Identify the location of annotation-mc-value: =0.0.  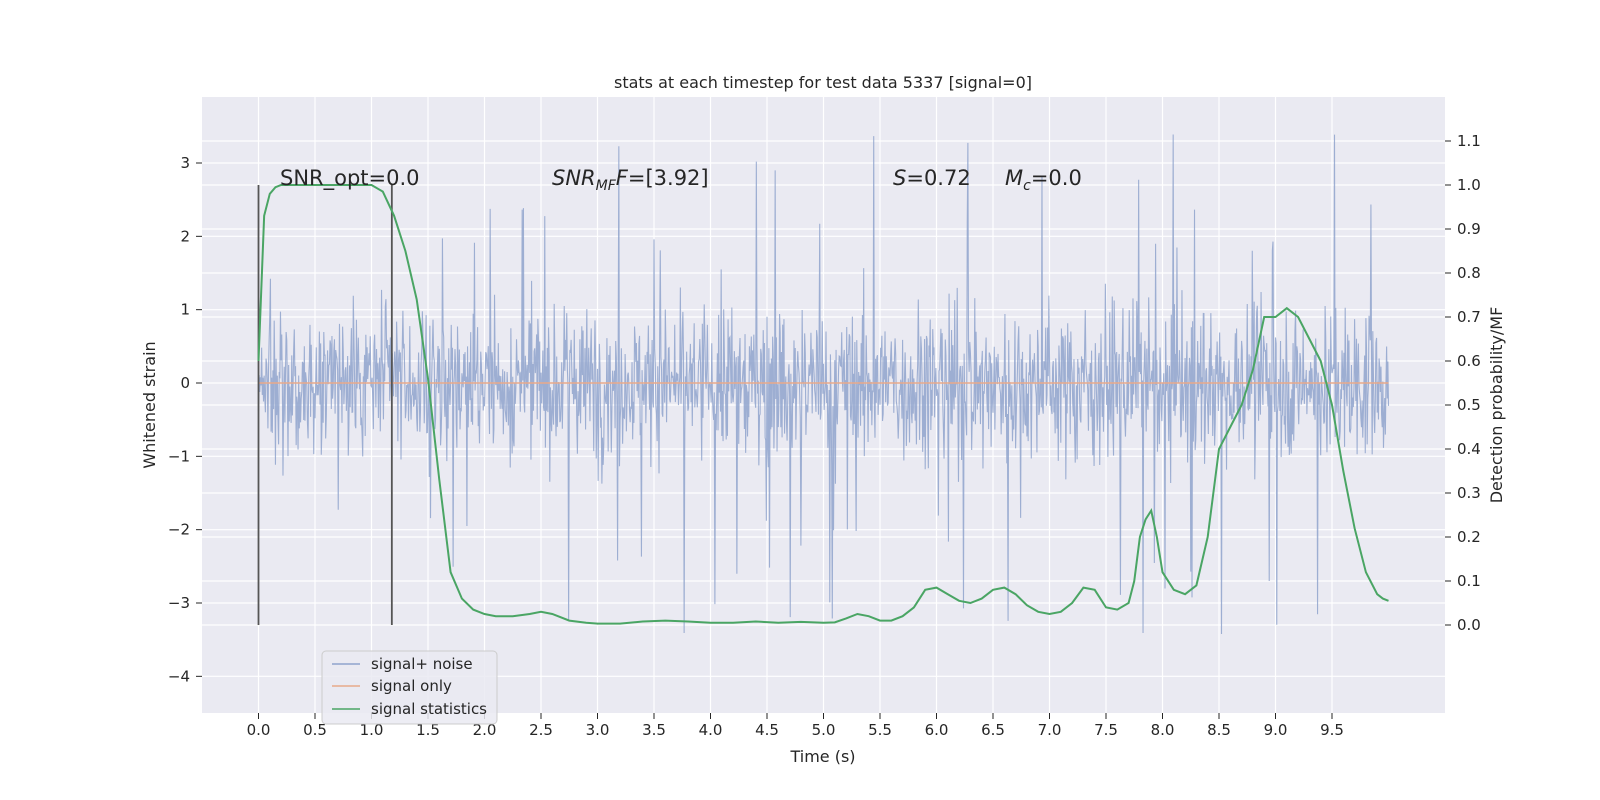
(1056, 178).